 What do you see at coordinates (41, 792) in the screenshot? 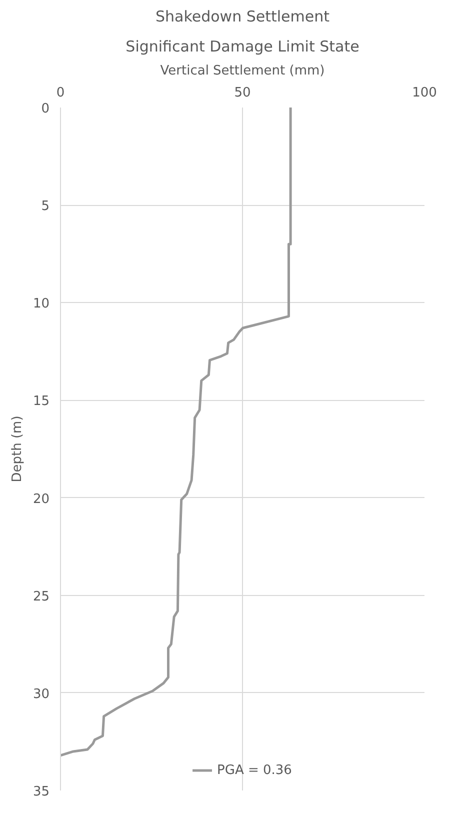
I see `y-tick-label: 35` at bounding box center [41, 792].